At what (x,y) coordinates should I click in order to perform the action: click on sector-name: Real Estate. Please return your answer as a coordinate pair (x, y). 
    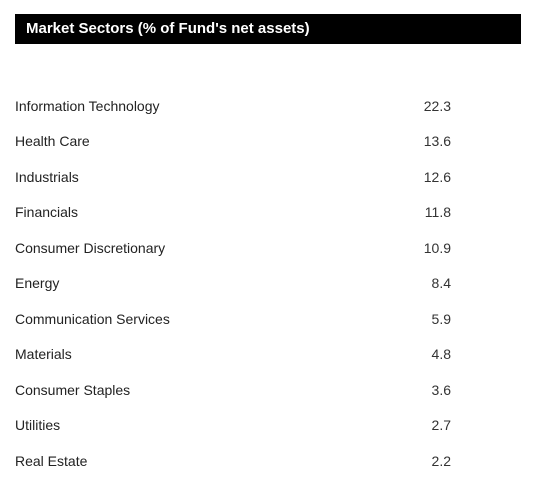
    Looking at the image, I should click on (51, 460).